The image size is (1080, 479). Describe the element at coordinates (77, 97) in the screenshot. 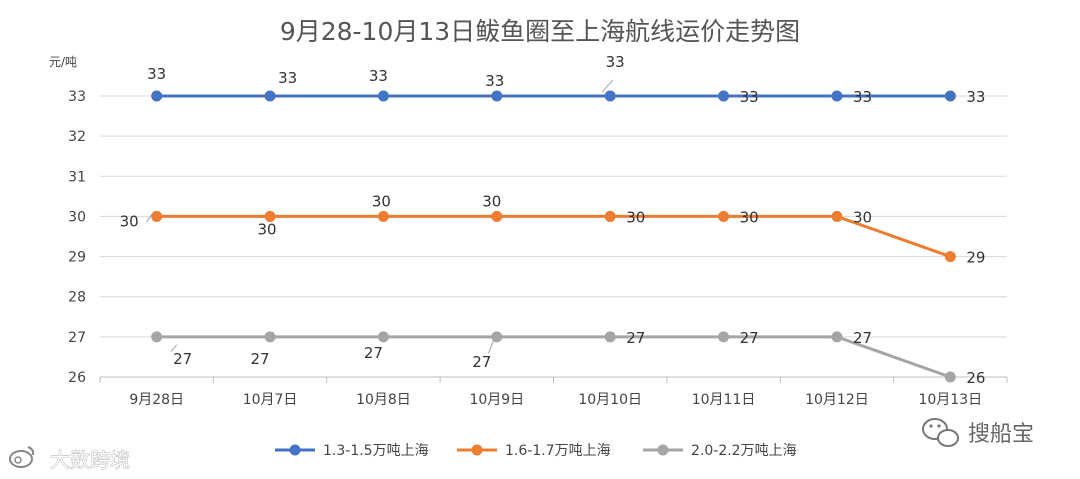

I see `y-tick-label: 33` at that location.